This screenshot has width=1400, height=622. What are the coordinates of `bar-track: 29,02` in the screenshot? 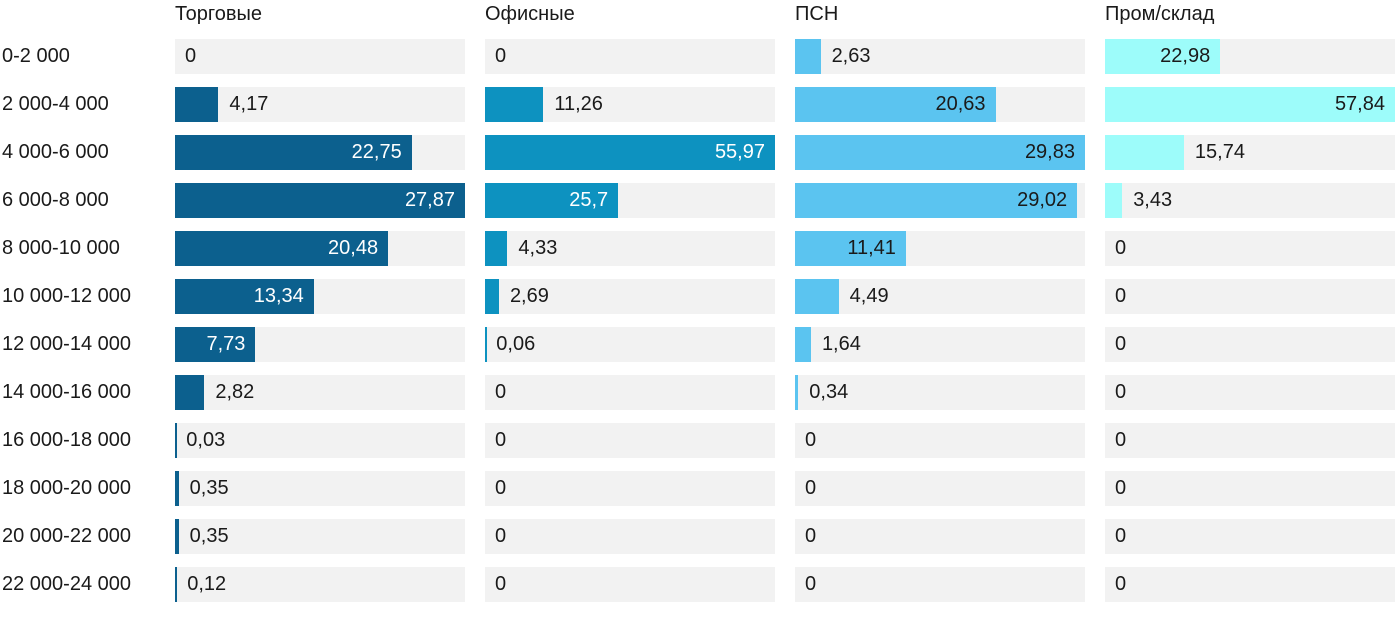 It's located at (940, 200).